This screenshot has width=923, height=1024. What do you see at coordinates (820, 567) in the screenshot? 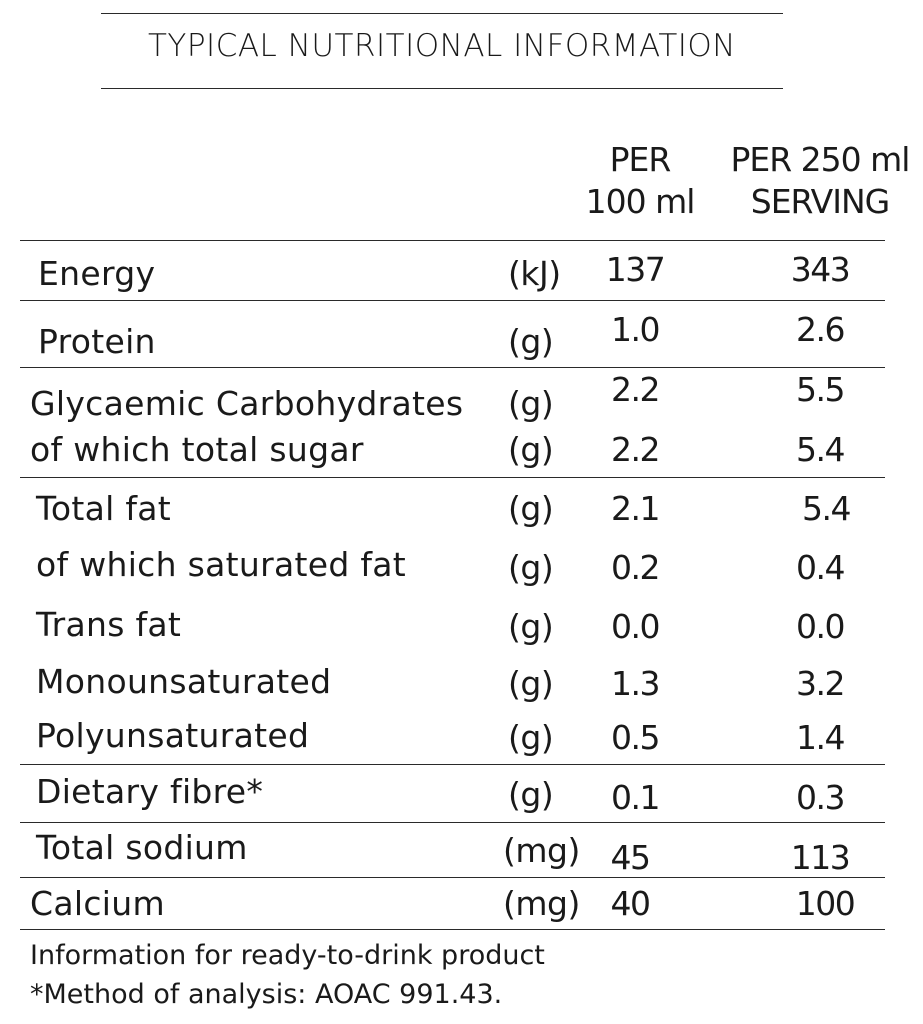
I see `row-value-per-serving: 0.4` at bounding box center [820, 567].